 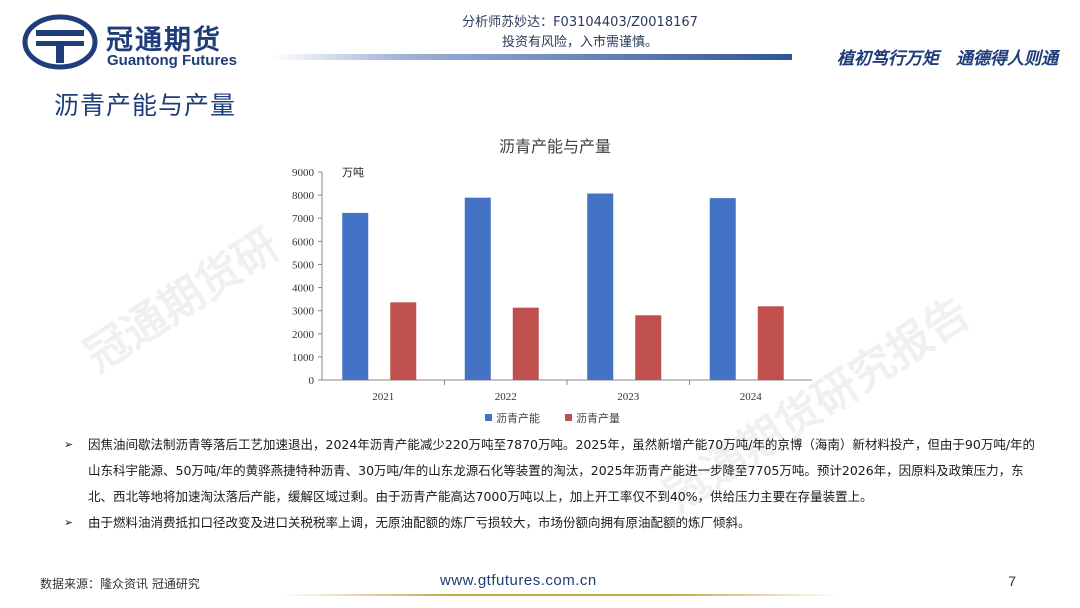 I want to click on bar-capacity-2022, so click(x=477, y=288).